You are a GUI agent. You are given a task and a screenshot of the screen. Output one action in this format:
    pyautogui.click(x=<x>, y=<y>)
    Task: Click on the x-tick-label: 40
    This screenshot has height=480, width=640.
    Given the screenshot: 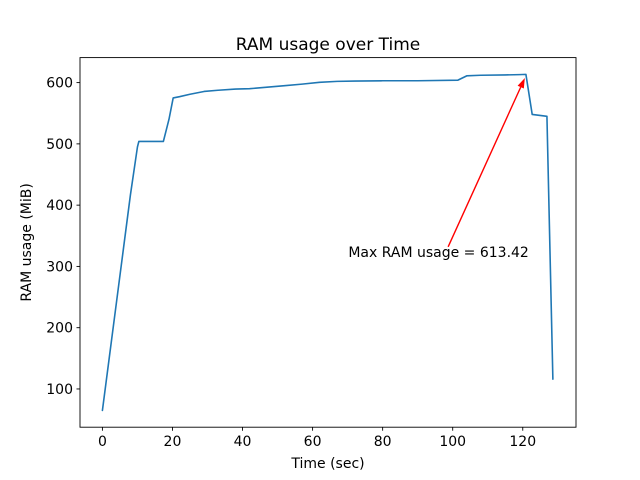 What is the action you would take?
    pyautogui.click(x=243, y=442)
    